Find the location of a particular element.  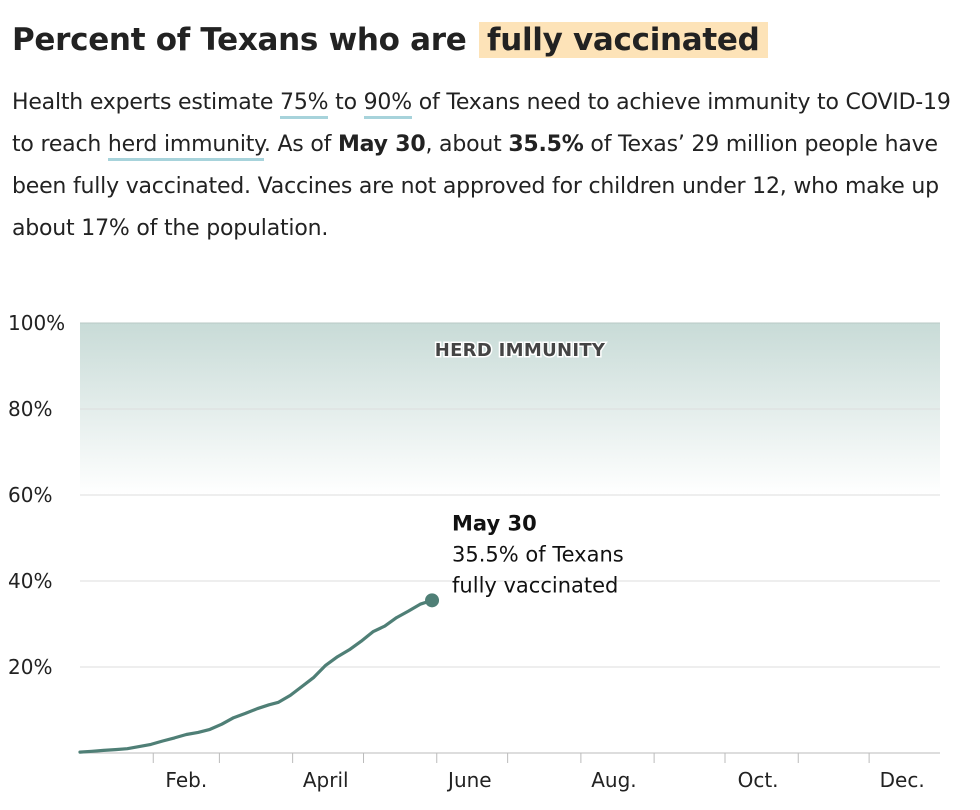

x-tick-label: April is located at coordinates (326, 780).